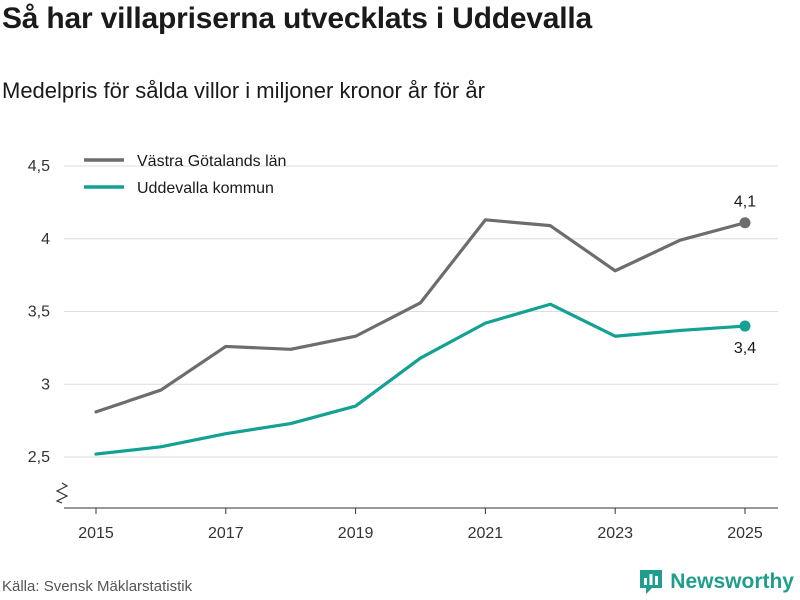 This screenshot has width=800, height=600. I want to click on brand-logo: Newsworthy, so click(716, 582).